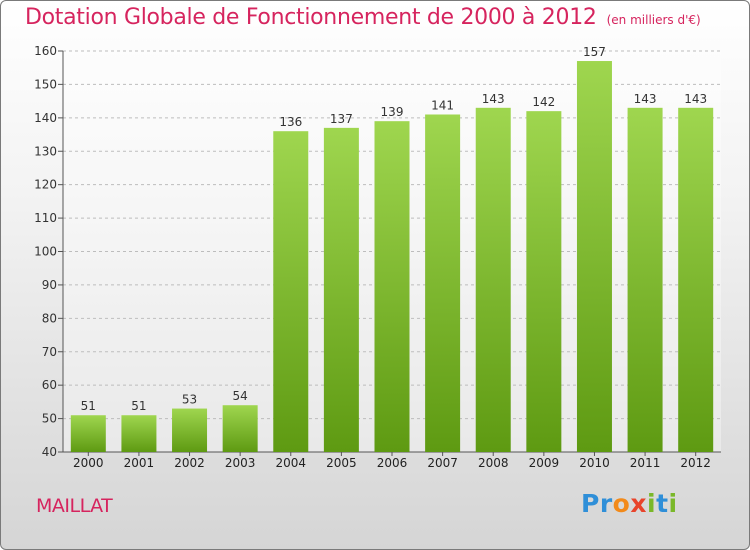 The image size is (750, 550). Describe the element at coordinates (290, 463) in the screenshot. I see `x-tick-label: 2004` at that location.